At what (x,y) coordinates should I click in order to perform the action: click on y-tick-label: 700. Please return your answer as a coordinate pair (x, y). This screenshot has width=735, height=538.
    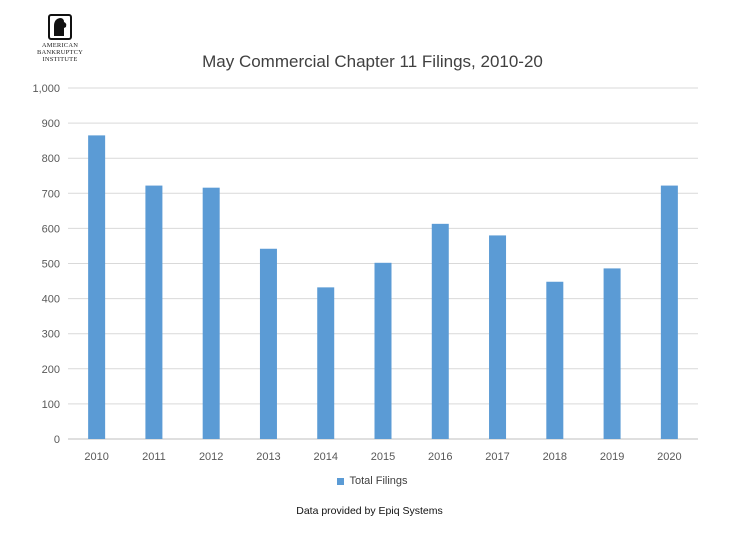
    Looking at the image, I should click on (51, 194).